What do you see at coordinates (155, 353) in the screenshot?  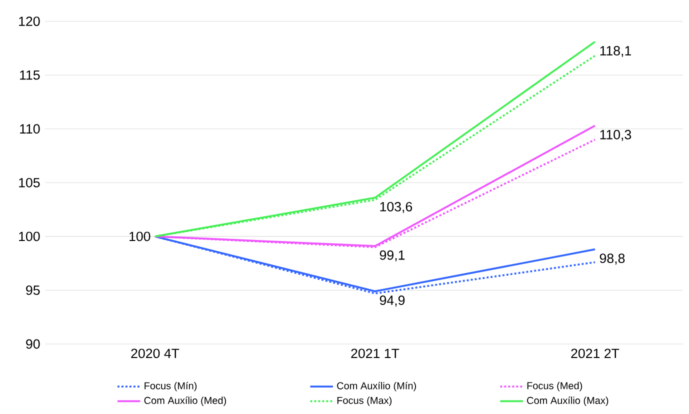 I see `x-tick-label: 2020 4T` at bounding box center [155, 353].